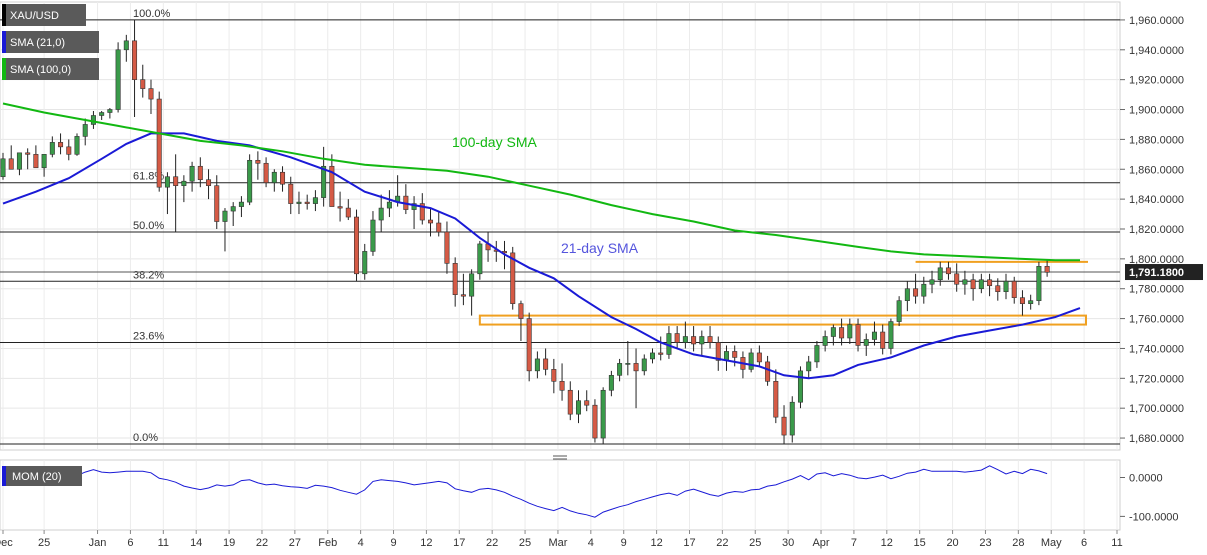 Image resolution: width=1207 pixels, height=555 pixels. I want to click on x-tick-label: 4, so click(361, 543).